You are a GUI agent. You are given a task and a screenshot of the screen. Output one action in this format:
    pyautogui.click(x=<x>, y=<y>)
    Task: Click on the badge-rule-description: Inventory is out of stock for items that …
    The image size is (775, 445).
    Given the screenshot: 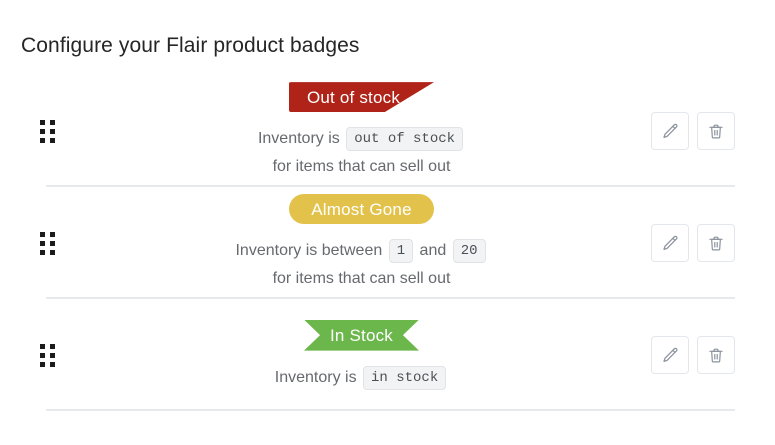 What is the action you would take?
    pyautogui.click(x=361, y=153)
    